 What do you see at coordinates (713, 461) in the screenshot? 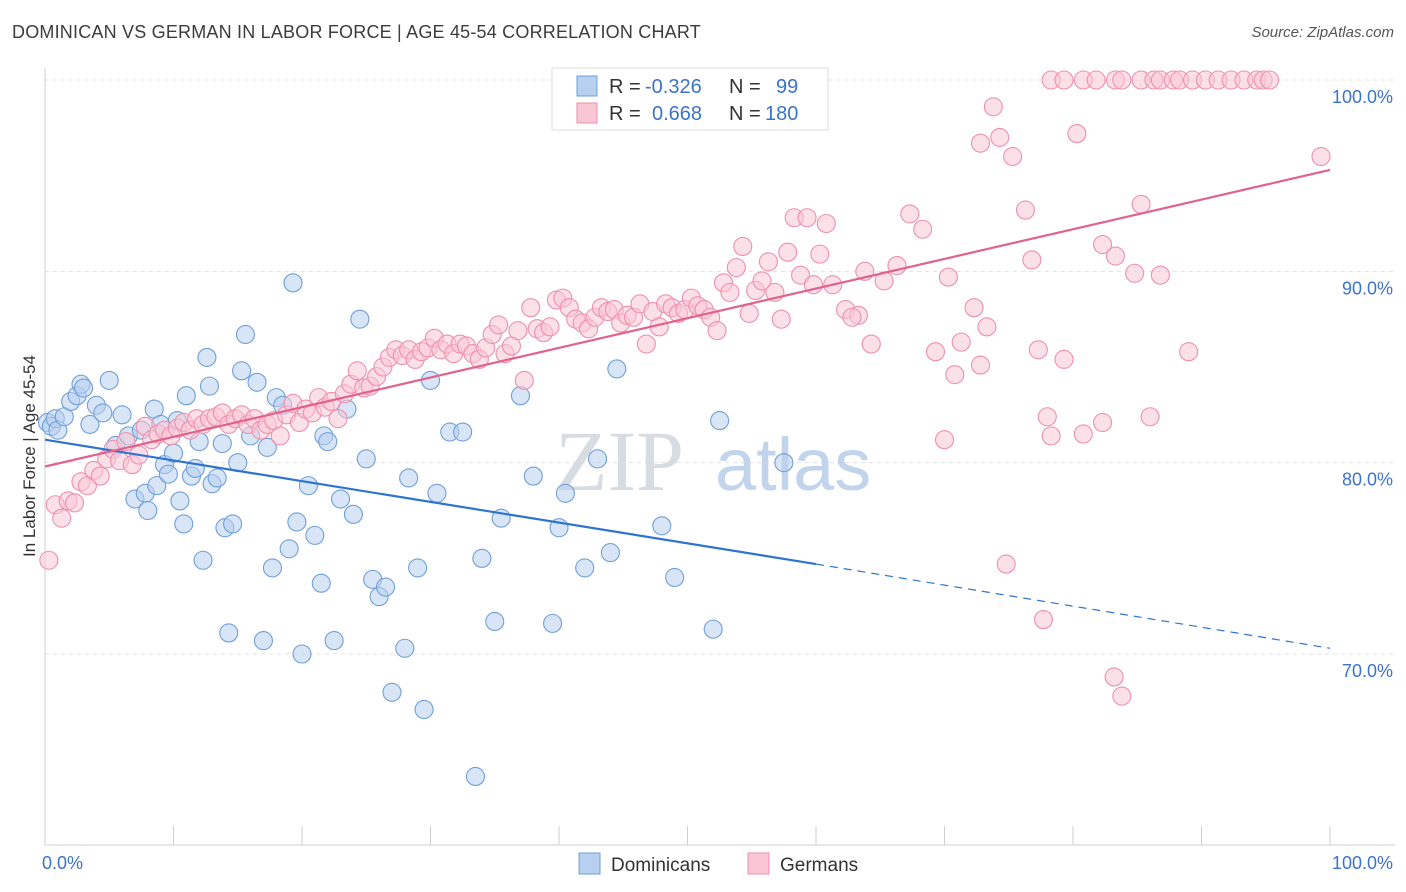
I see `watermark: ZIP atlas` at bounding box center [713, 461].